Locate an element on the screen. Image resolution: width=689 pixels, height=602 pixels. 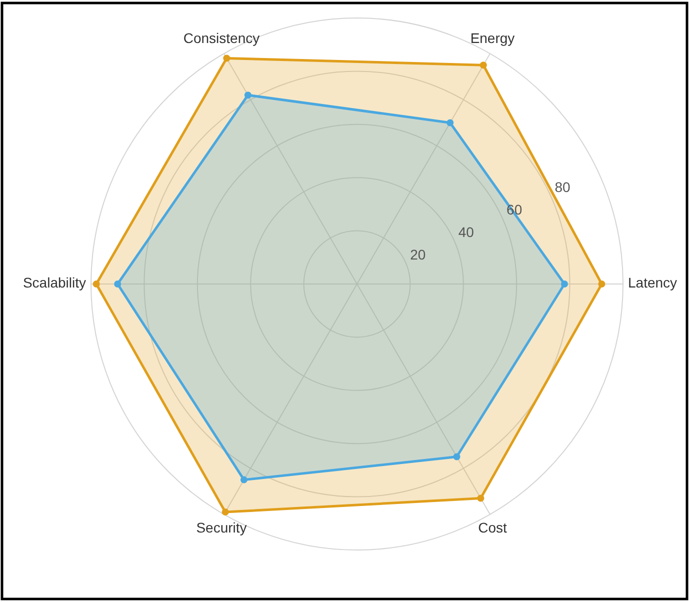
spoke-label: Energy is located at coordinates (492, 38).